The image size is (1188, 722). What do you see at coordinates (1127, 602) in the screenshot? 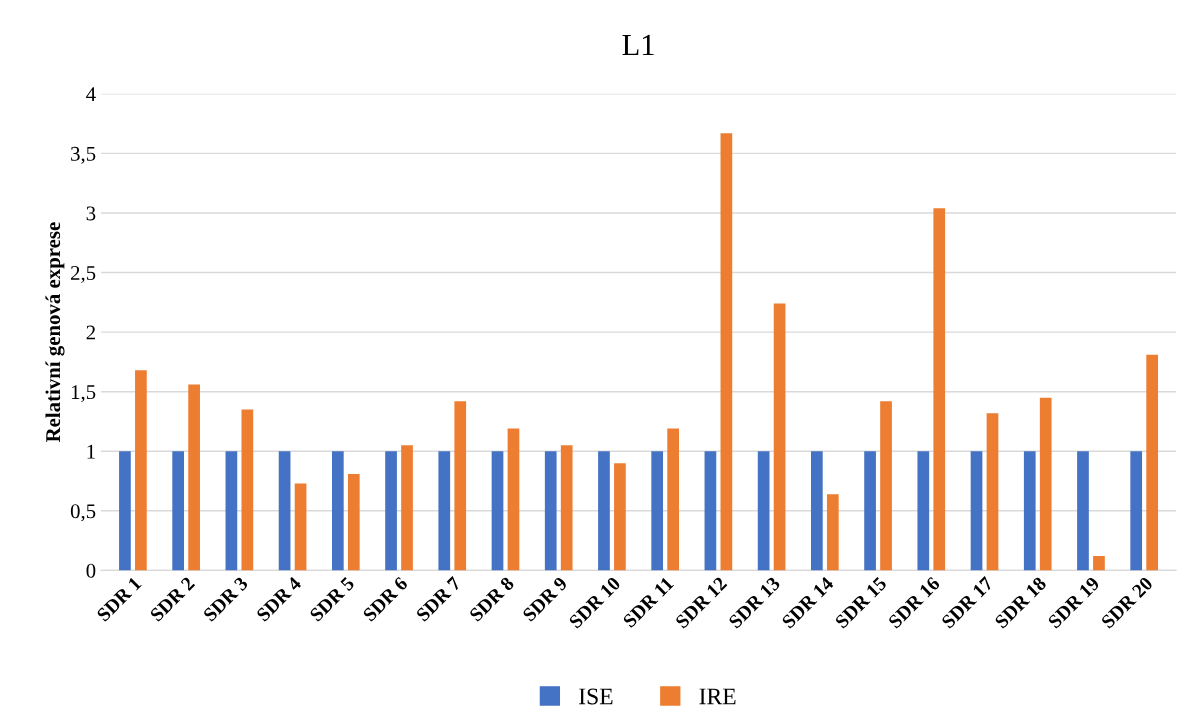
I see `x-tick-label: SDR 20` at bounding box center [1127, 602].